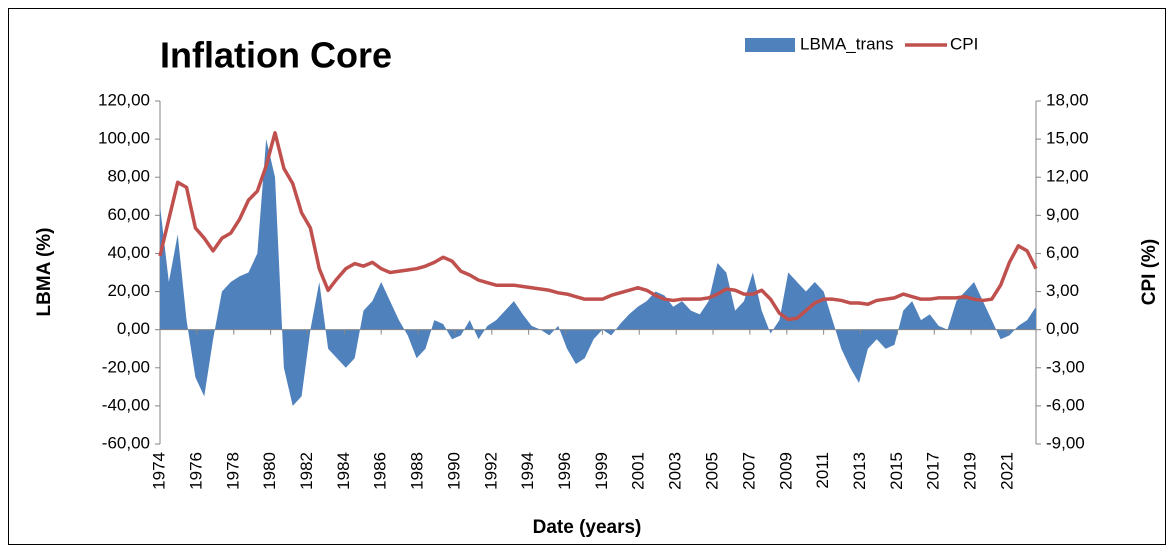 This screenshot has width=1174, height=550. What do you see at coordinates (638, 471) in the screenshot?
I see `x-tick-label: 2001` at bounding box center [638, 471].